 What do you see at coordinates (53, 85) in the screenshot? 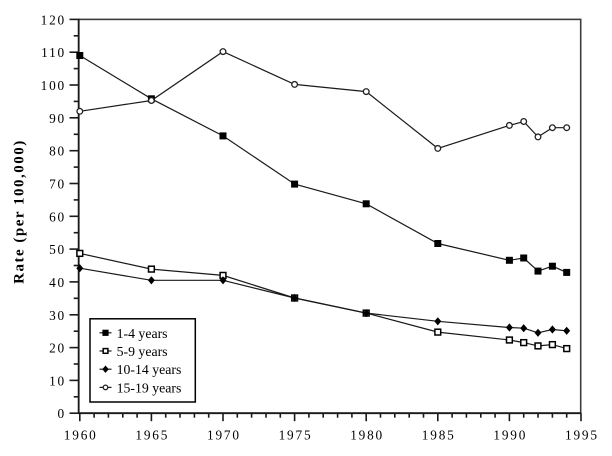
I see `svg-text: 100` at bounding box center [53, 85].